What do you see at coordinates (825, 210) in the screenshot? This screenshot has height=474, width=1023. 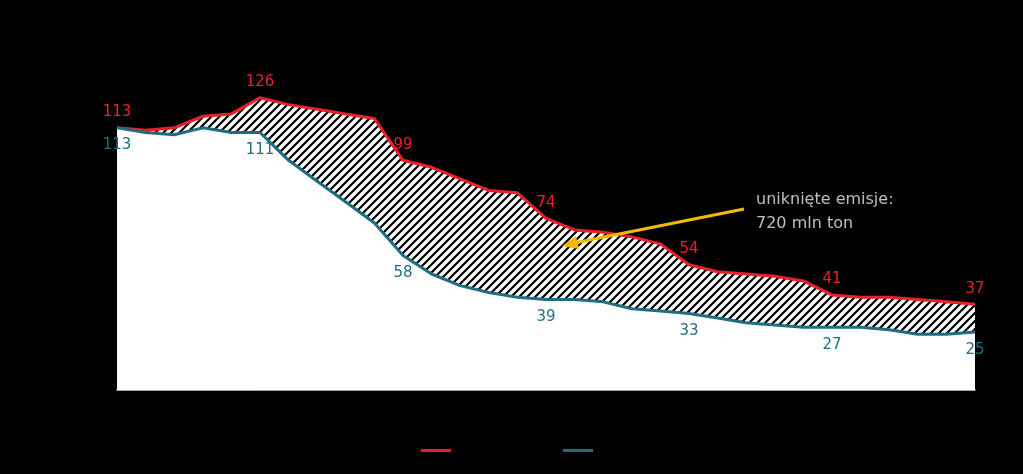 I see `annotation: uniknięte emisje: 720 mln ton` at bounding box center [825, 210].